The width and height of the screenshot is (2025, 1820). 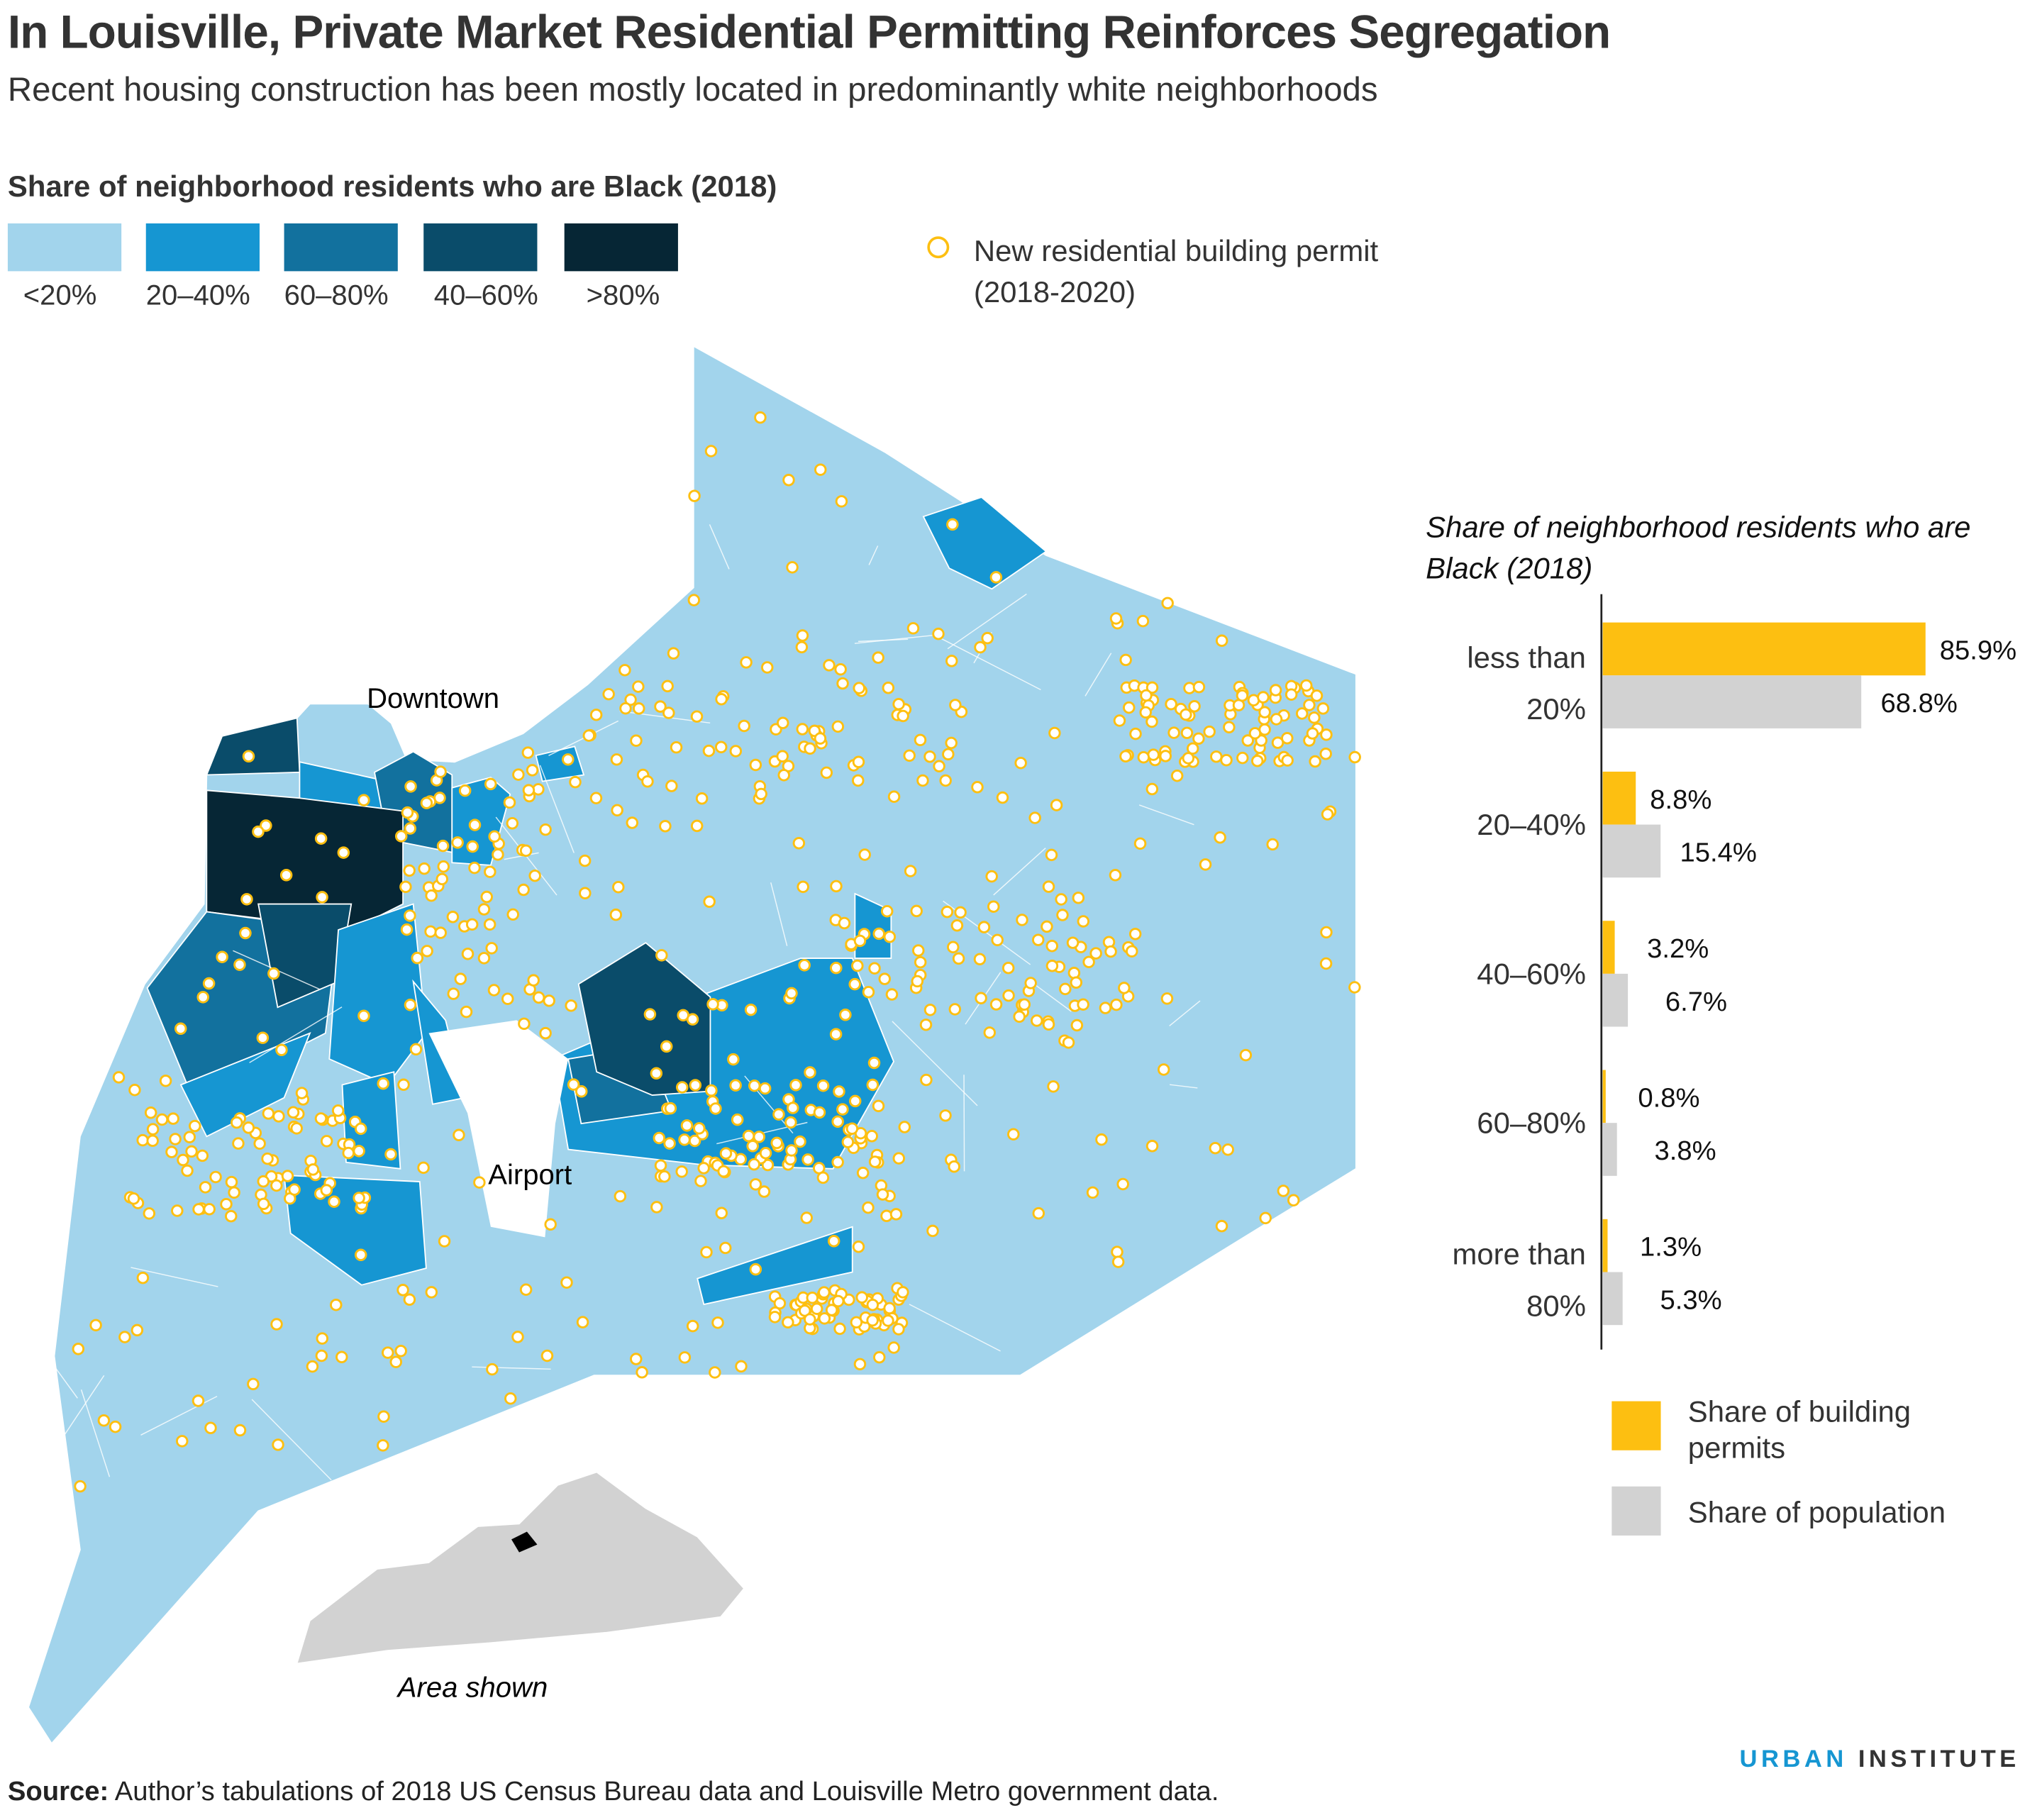 What do you see at coordinates (938, 248) in the screenshot?
I see `permit-circle-icon` at bounding box center [938, 248].